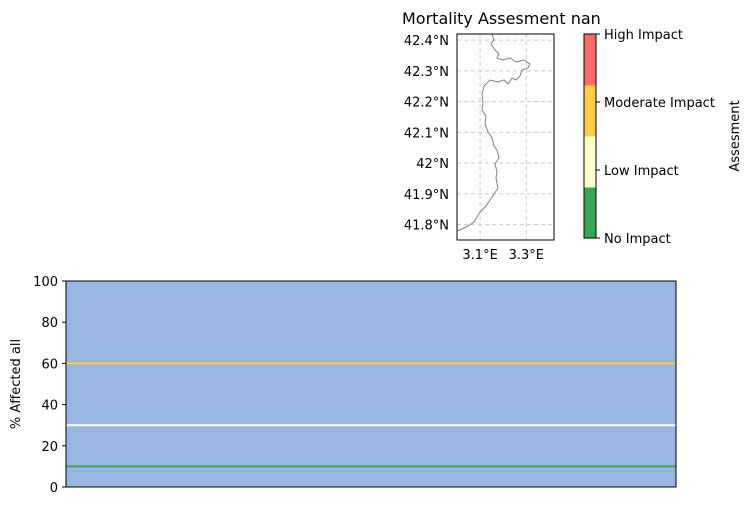 The width and height of the screenshot is (752, 506). Describe the element at coordinates (501, 18) in the screenshot. I see `map-title: Mortality Assesment nan` at that location.